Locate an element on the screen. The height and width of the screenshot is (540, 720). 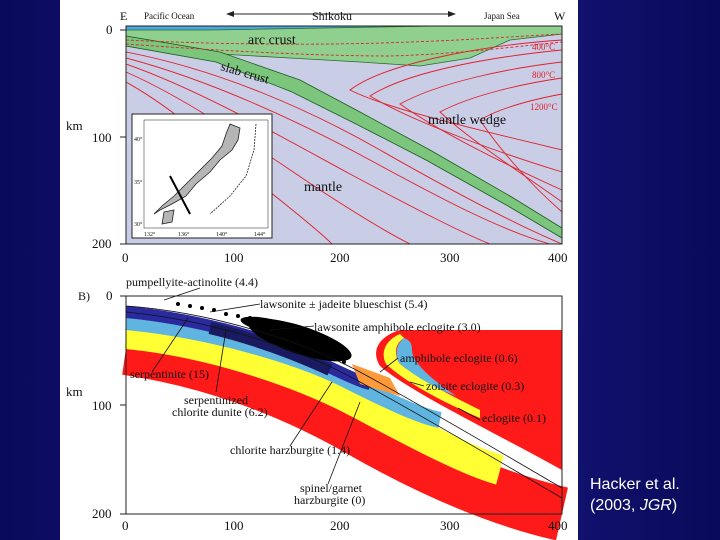
inset-lon-144: 144° is located at coordinates (260, 234).